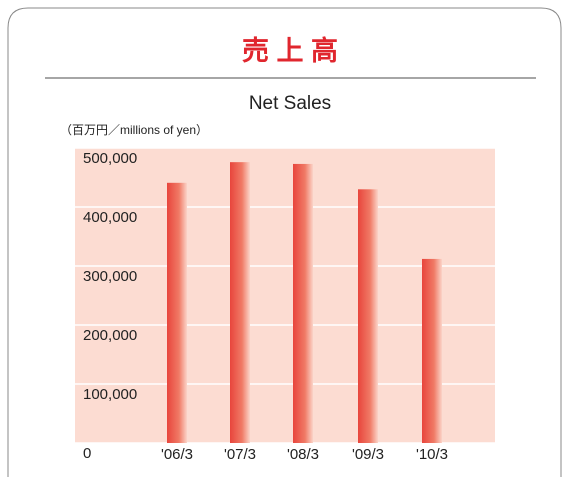 The height and width of the screenshot is (477, 569). What do you see at coordinates (290, 50) in the screenshot?
I see `chart-title: 売 上 高` at bounding box center [290, 50].